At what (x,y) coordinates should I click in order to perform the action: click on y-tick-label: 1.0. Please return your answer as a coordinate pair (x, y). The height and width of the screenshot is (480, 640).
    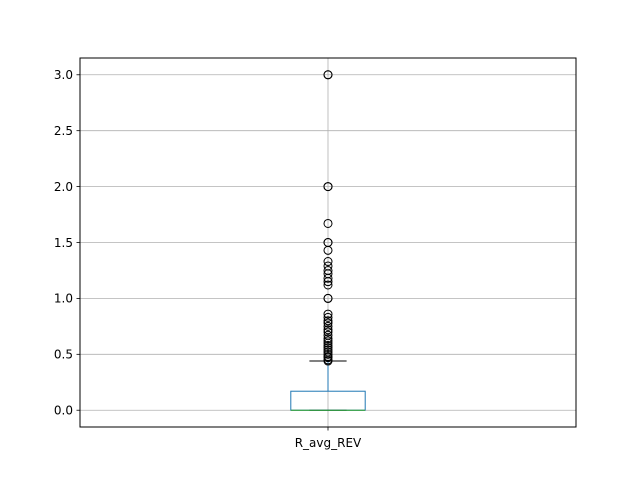
    Looking at the image, I should click on (63, 299).